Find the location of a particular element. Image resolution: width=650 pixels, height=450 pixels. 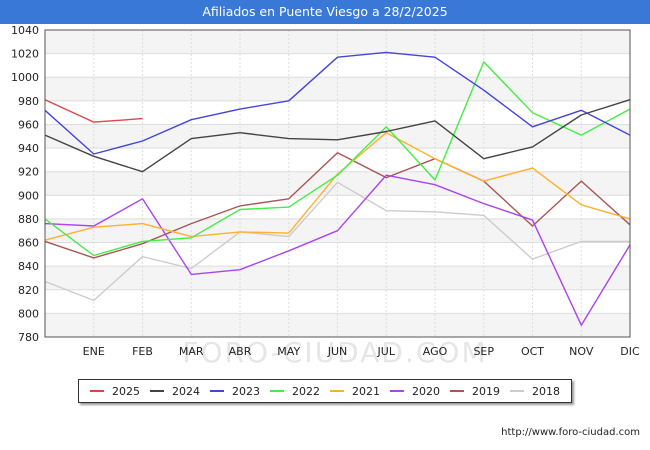

series-line-2024 is located at coordinates (337, 136).